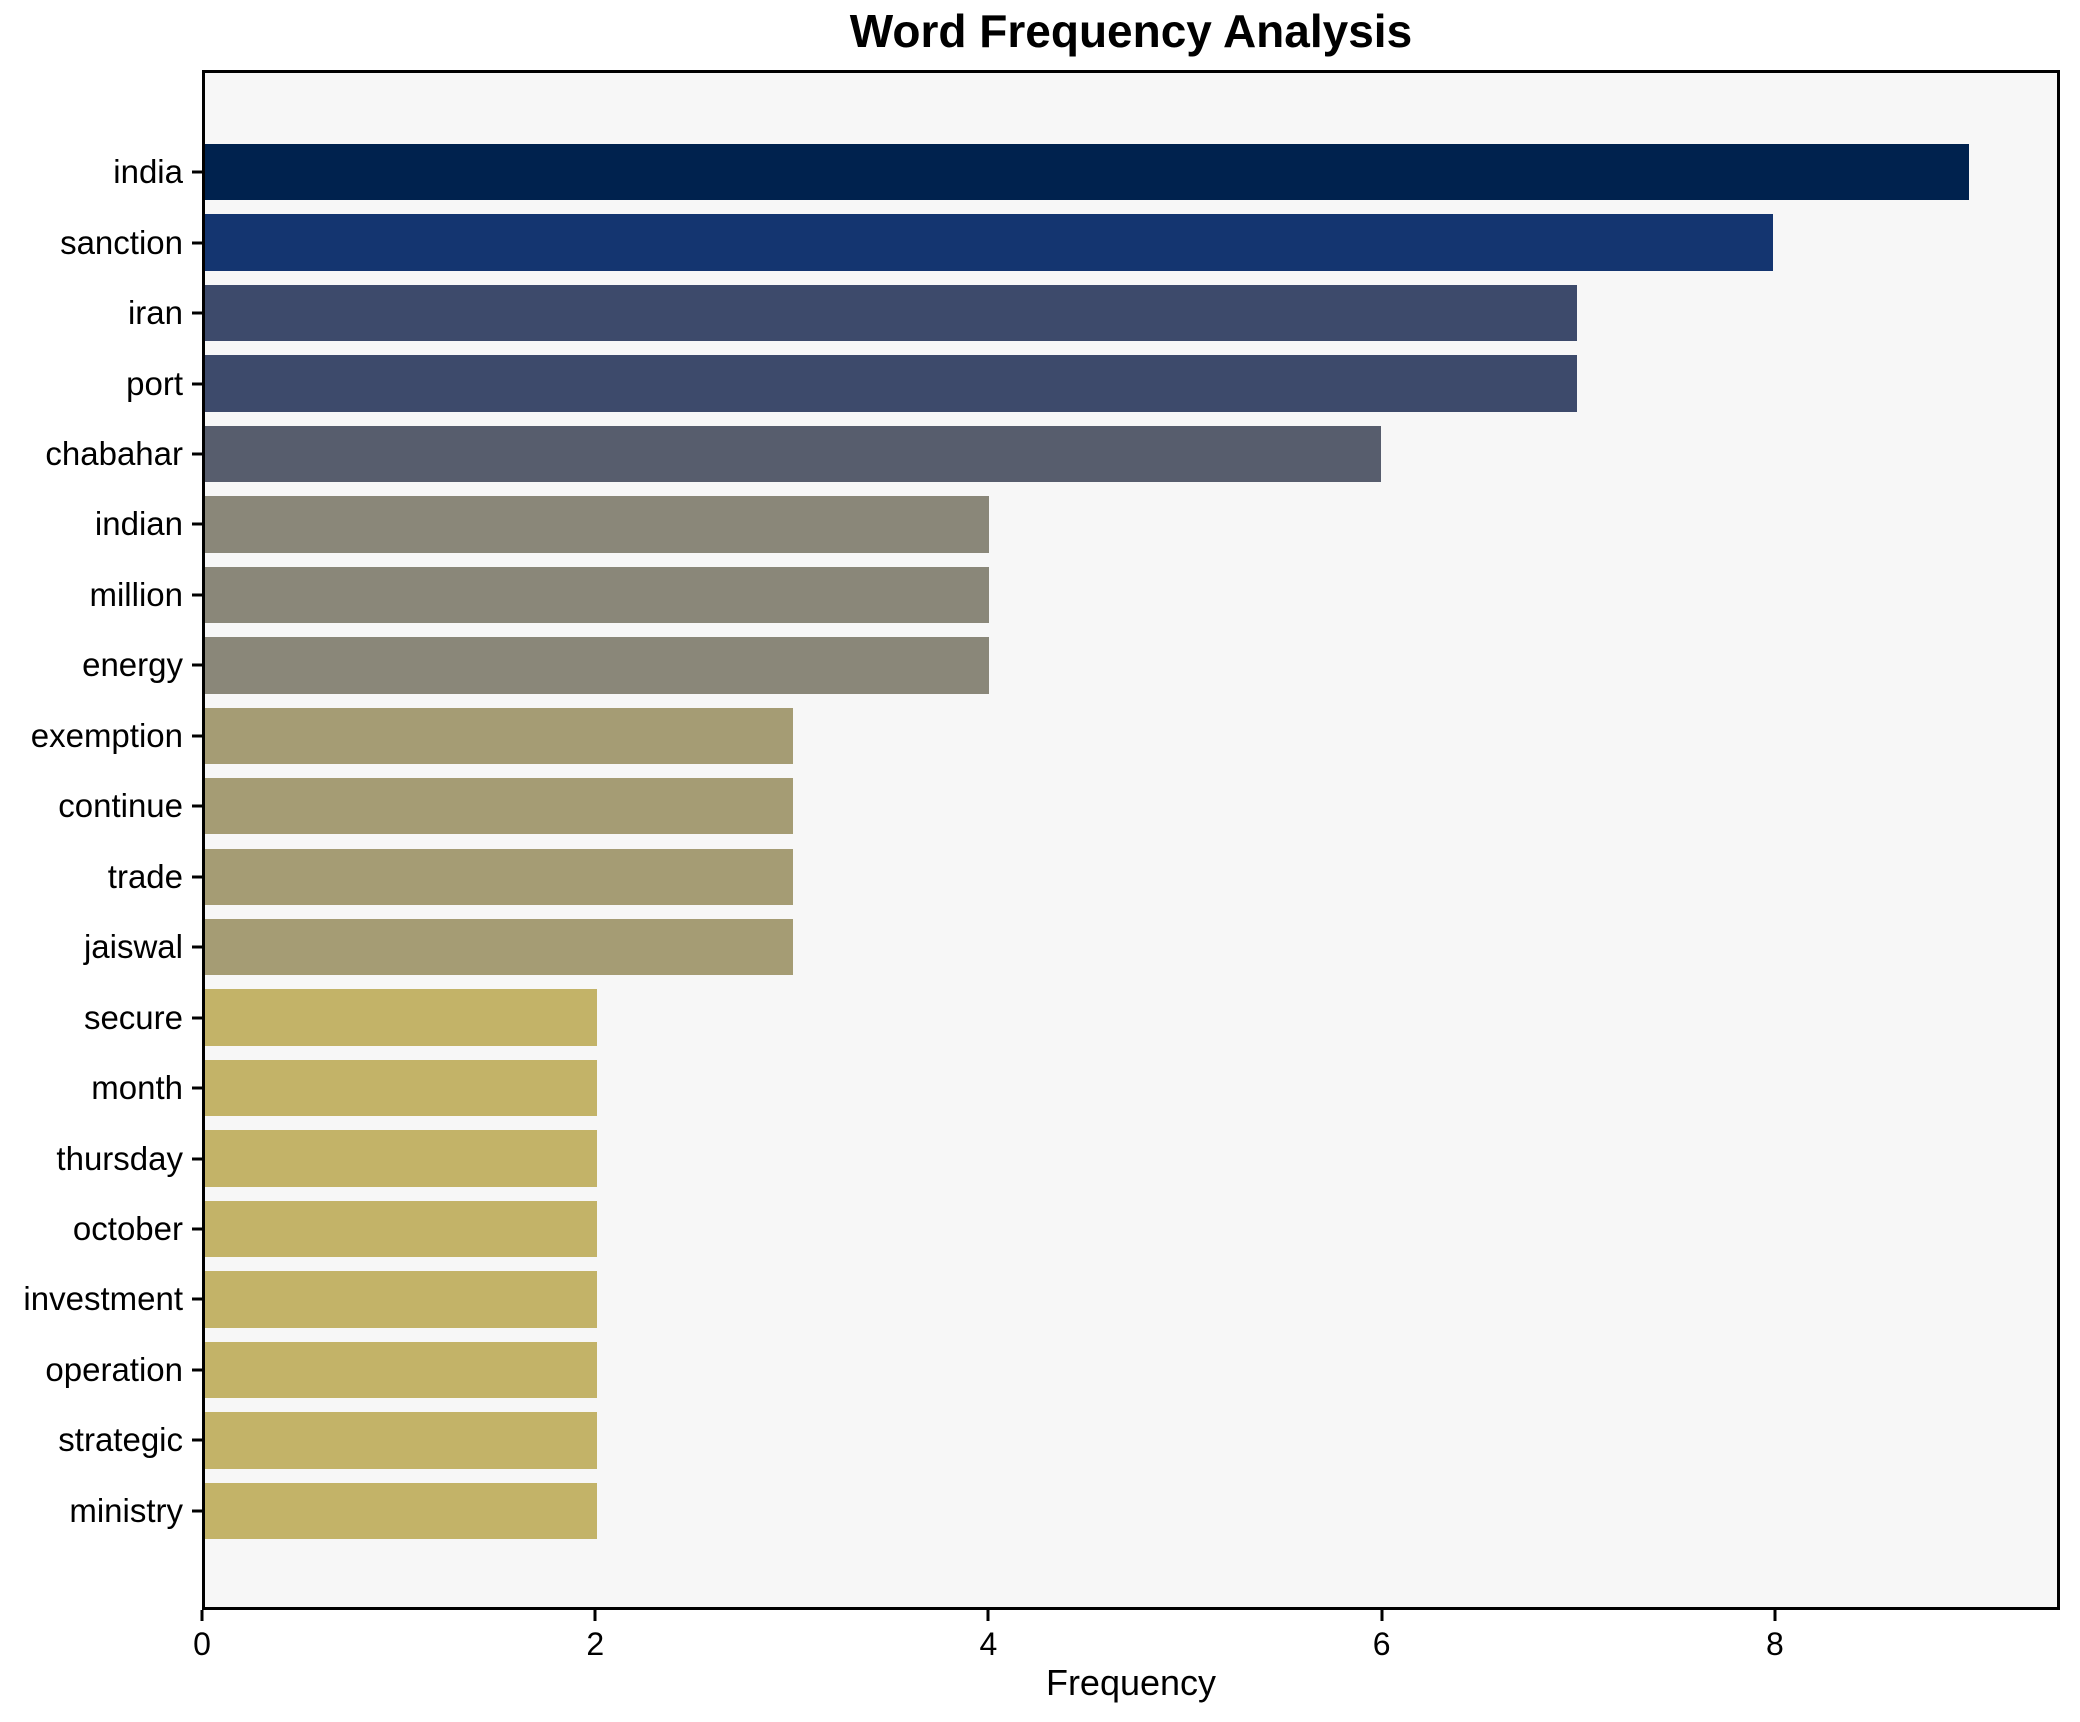  I want to click on bar-row: sanction, so click(1058, 242).